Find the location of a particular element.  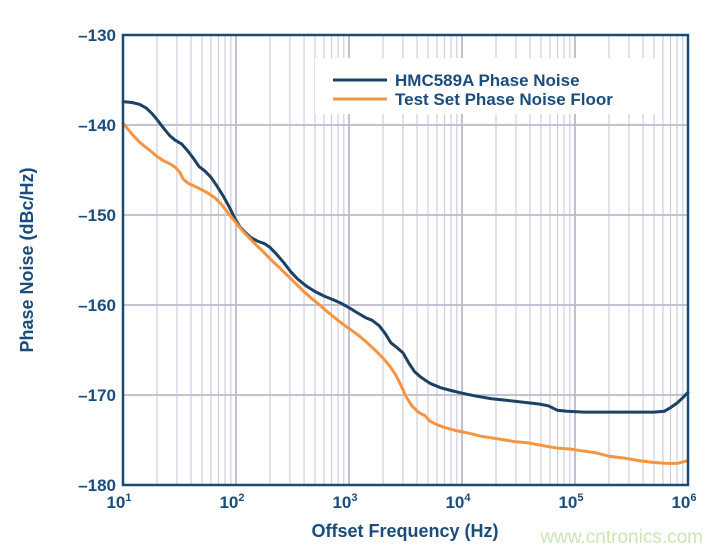

y-tick-label: –140 is located at coordinates (97, 125).